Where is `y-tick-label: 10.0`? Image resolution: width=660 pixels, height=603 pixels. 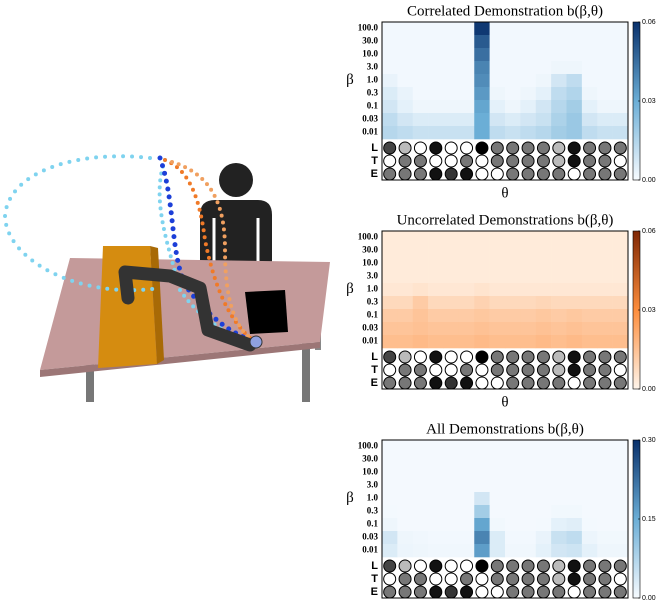 y-tick-label: 10.0 is located at coordinates (370, 54).